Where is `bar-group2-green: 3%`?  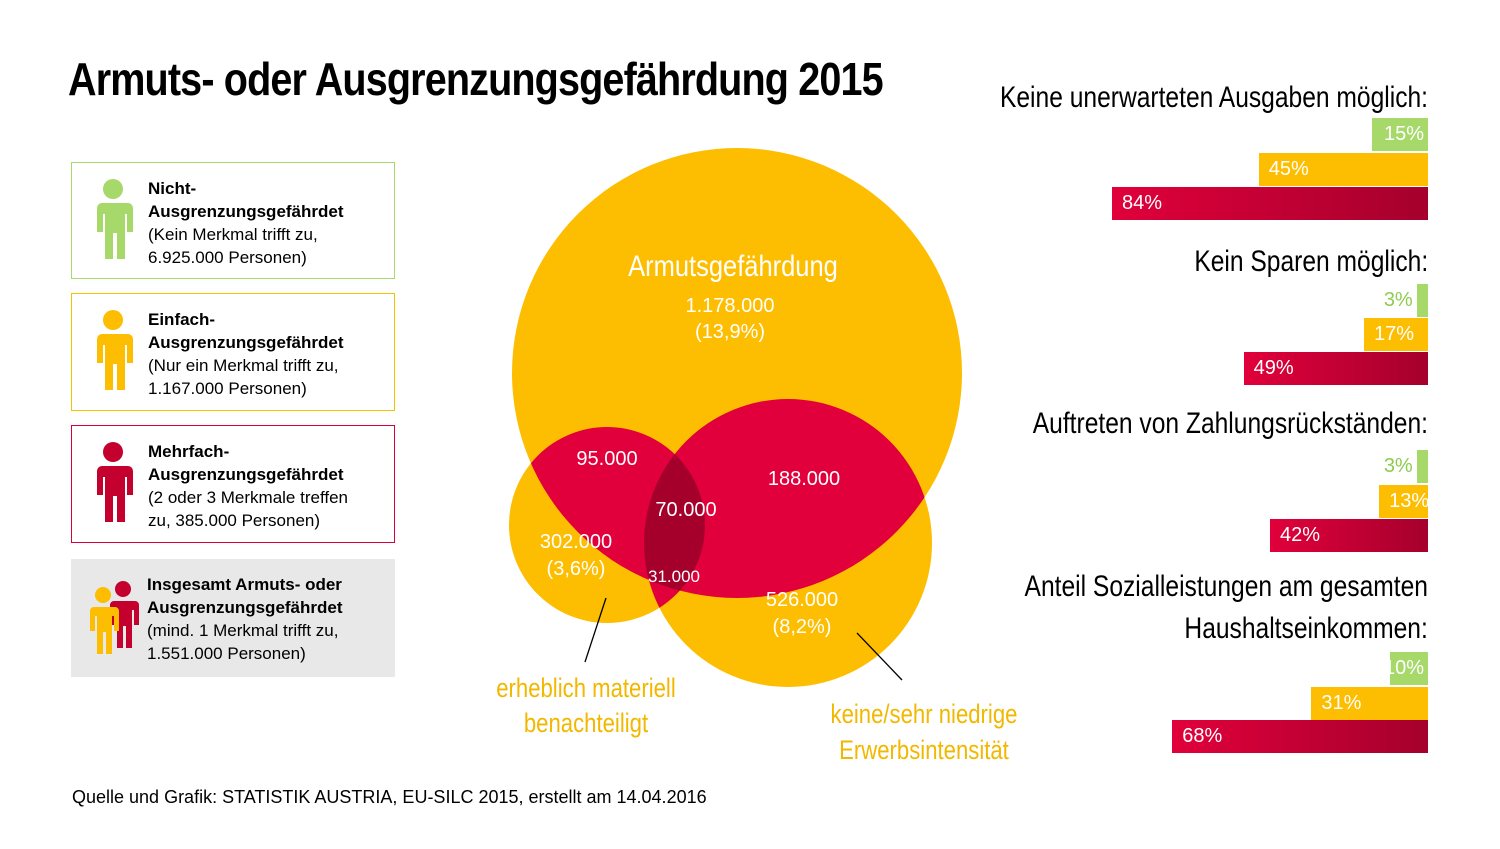
bar-group2-green: 3% is located at coordinates (1406, 300).